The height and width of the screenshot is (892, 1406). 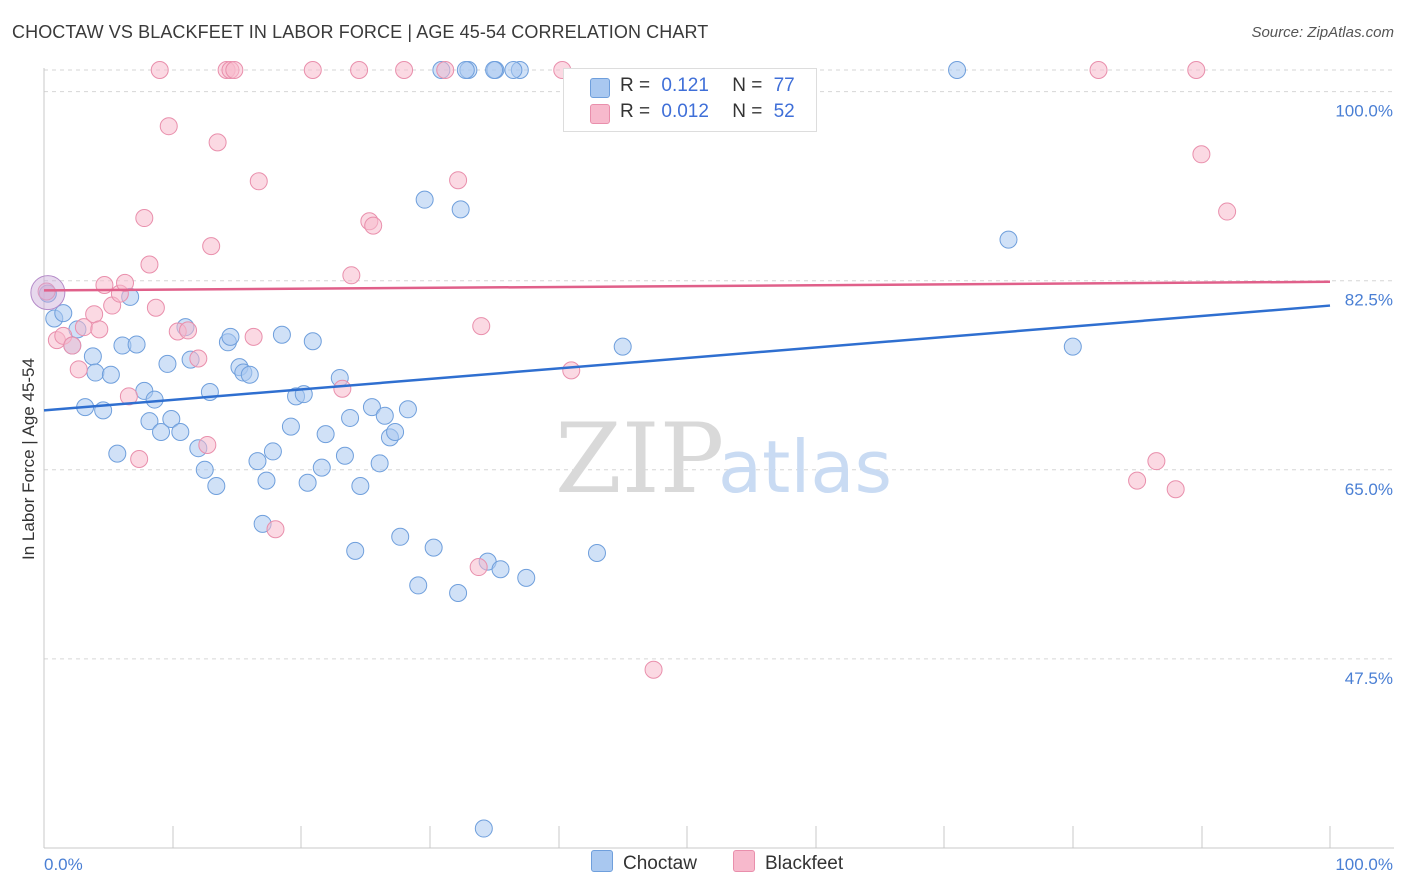 I want to click on y-tick-label: 65.0%, so click(x=1369, y=489).